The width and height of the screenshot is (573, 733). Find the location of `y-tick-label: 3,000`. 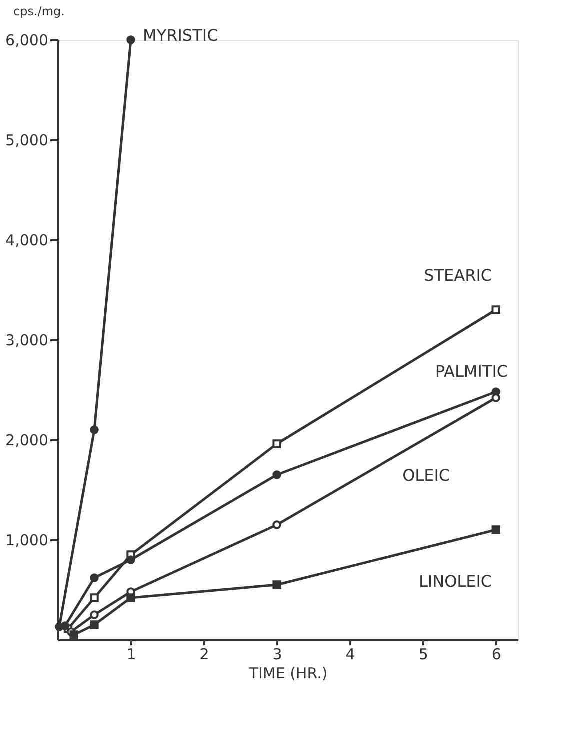

y-tick-label: 3,000 is located at coordinates (27, 341).